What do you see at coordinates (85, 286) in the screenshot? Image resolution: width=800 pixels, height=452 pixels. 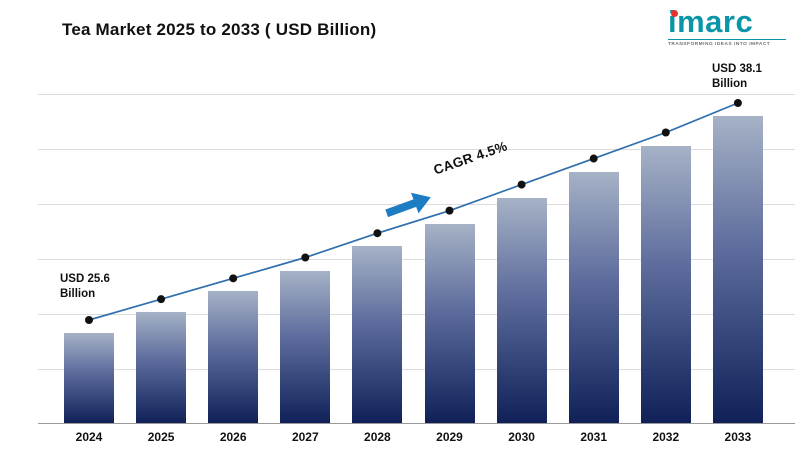 I see `annotation-start-value: USD 25.6 Billion` at bounding box center [85, 286].